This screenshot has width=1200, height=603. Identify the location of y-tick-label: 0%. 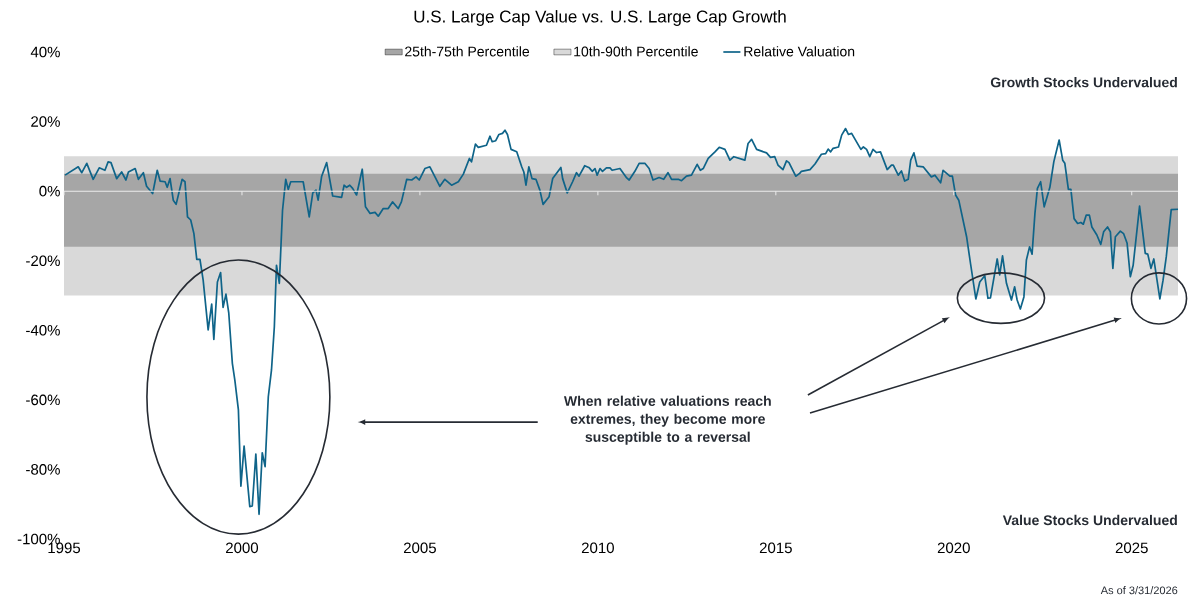
(49, 191).